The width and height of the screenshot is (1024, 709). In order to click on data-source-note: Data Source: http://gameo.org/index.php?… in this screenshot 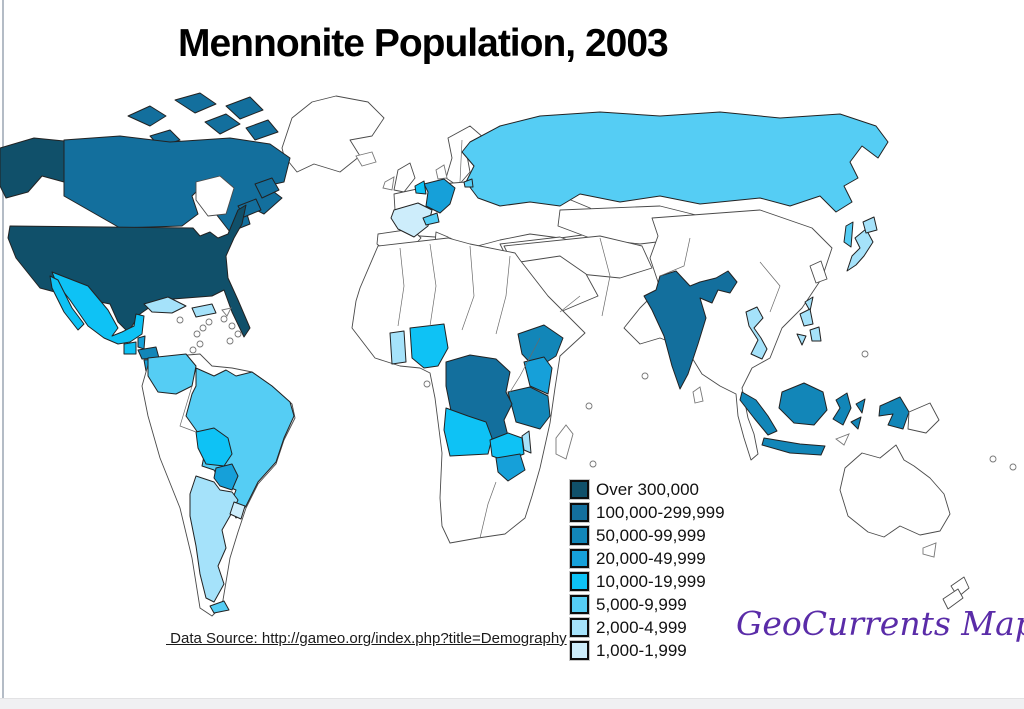, I will do `click(366, 638)`.